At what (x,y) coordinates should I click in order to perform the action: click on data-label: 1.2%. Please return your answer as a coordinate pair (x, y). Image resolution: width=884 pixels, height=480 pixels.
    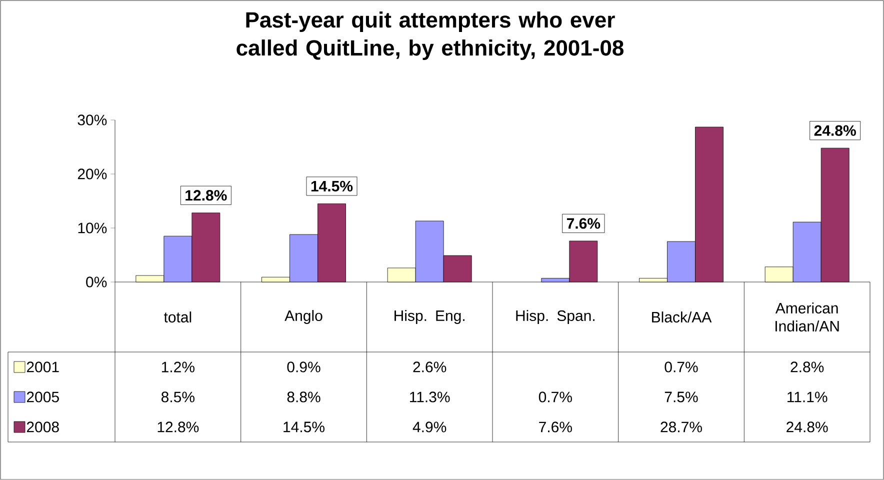
    Looking at the image, I should click on (178, 367).